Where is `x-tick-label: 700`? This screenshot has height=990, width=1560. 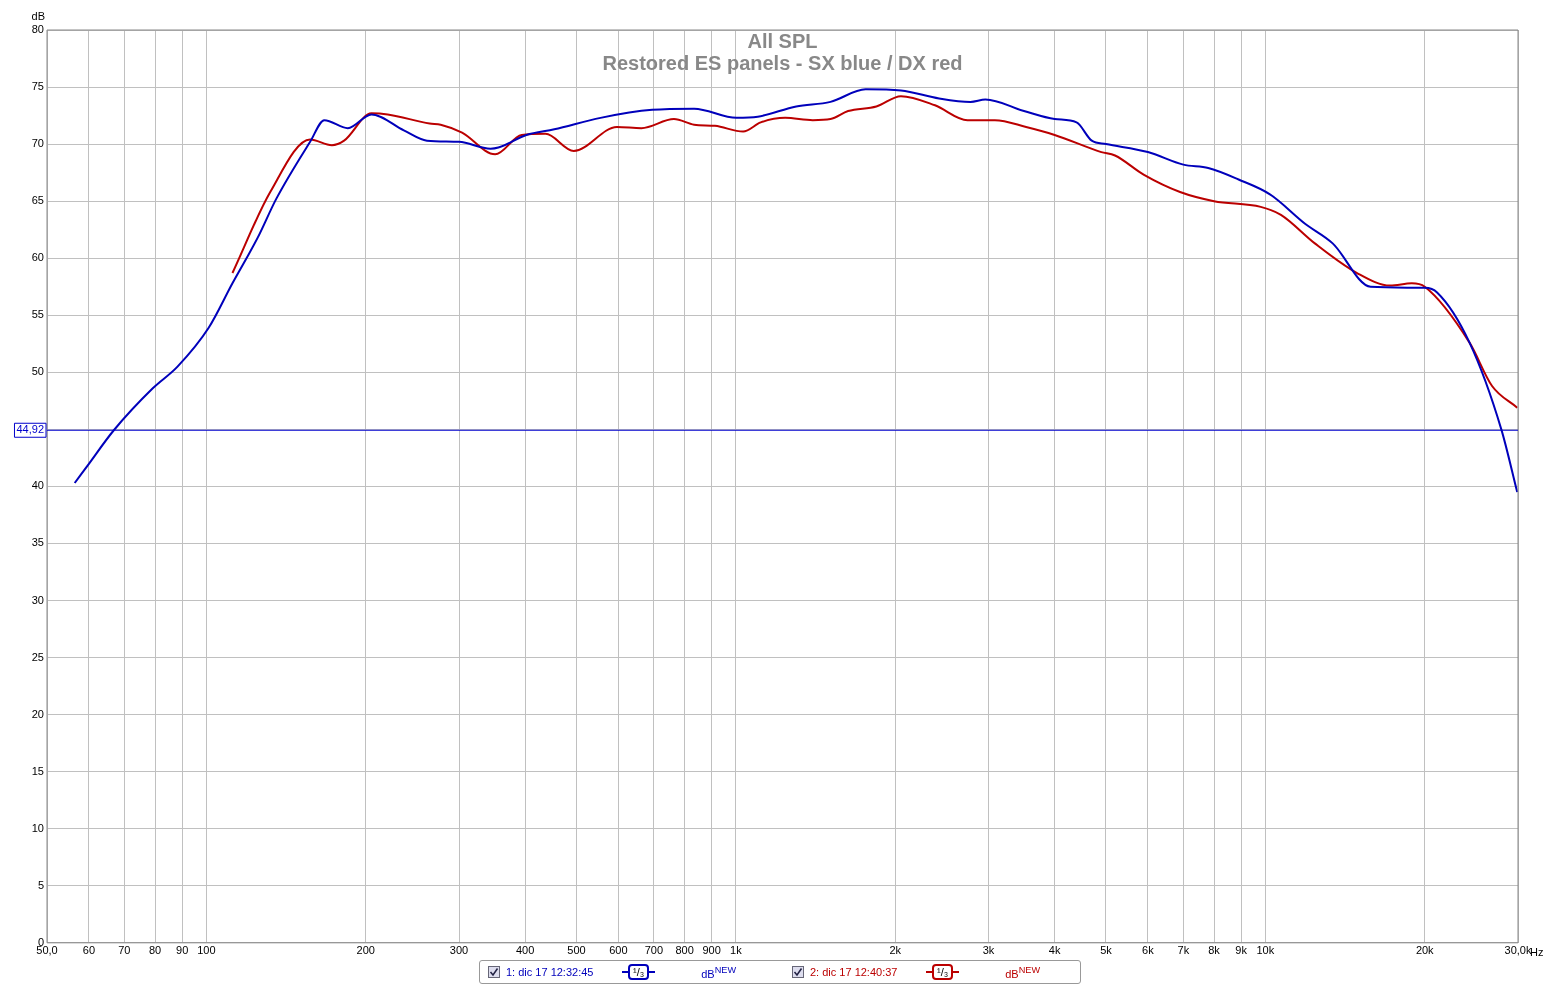 x-tick-label: 700 is located at coordinates (654, 950).